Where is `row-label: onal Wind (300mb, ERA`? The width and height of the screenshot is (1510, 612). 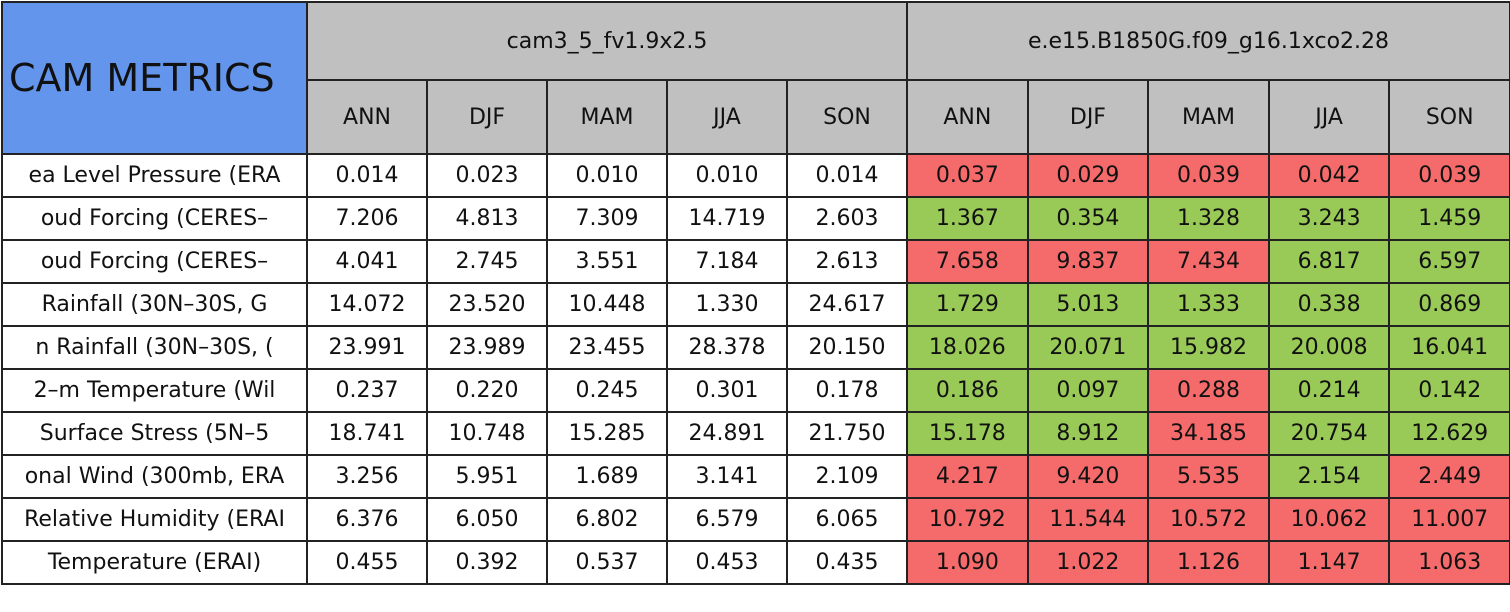 row-label: onal Wind (300mb, ERA is located at coordinates (154, 476).